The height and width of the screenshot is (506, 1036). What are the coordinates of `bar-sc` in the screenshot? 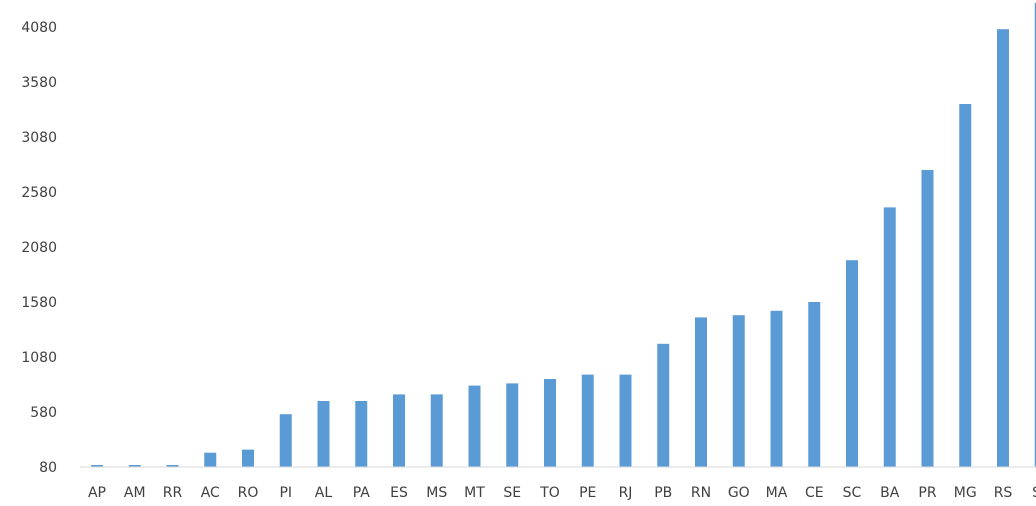 It's located at (852, 363).